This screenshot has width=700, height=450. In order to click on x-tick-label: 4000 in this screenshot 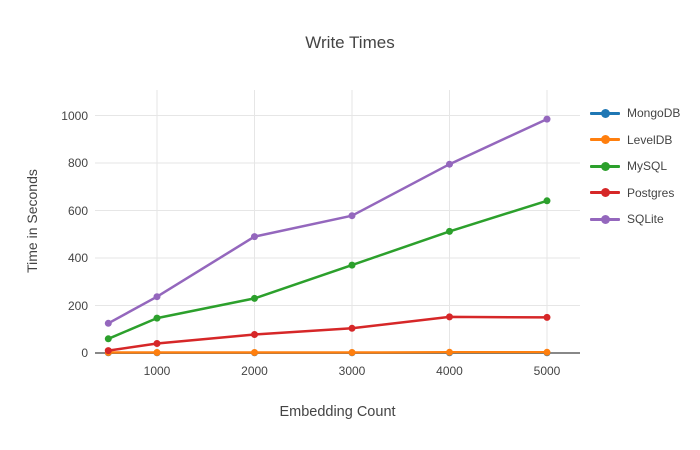, I will do `click(449, 371)`.